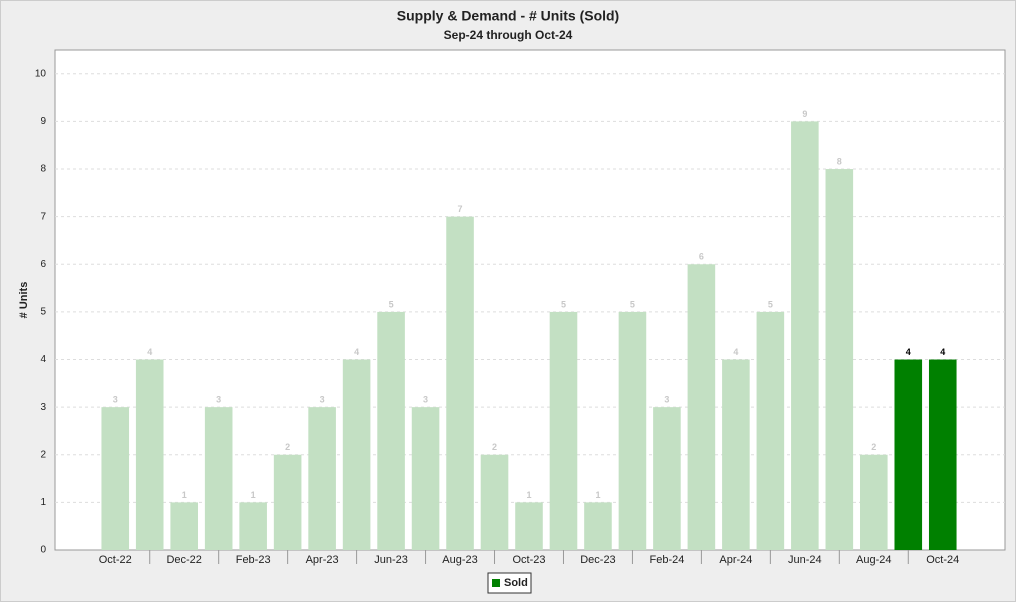  I want to click on x-tick-label: Jun-23, so click(391, 560).